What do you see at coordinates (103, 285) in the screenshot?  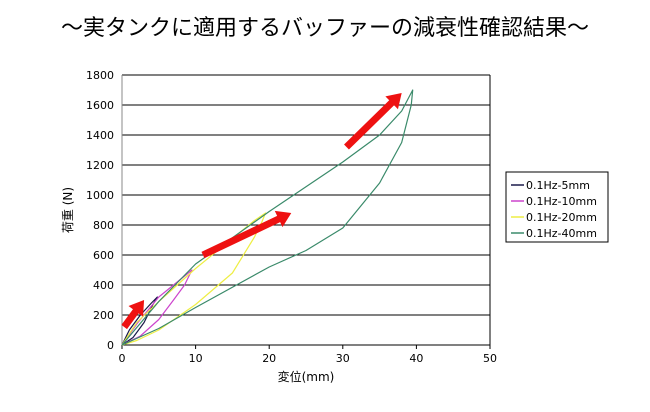 I see `y-tick-label: 400` at bounding box center [103, 285].